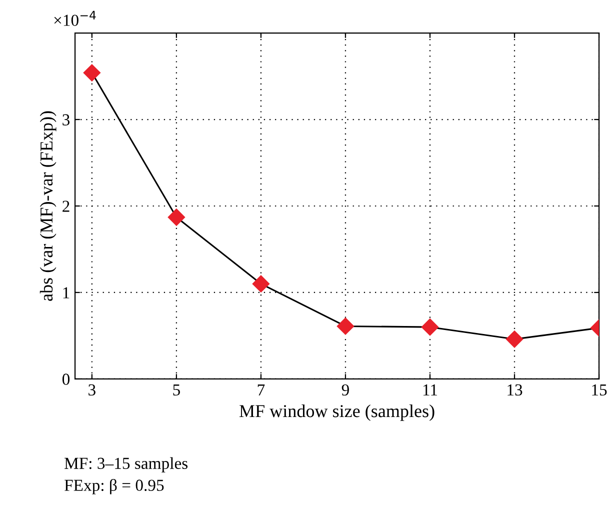  I want to click on text: MF: 3–15 samples, so click(126, 464).